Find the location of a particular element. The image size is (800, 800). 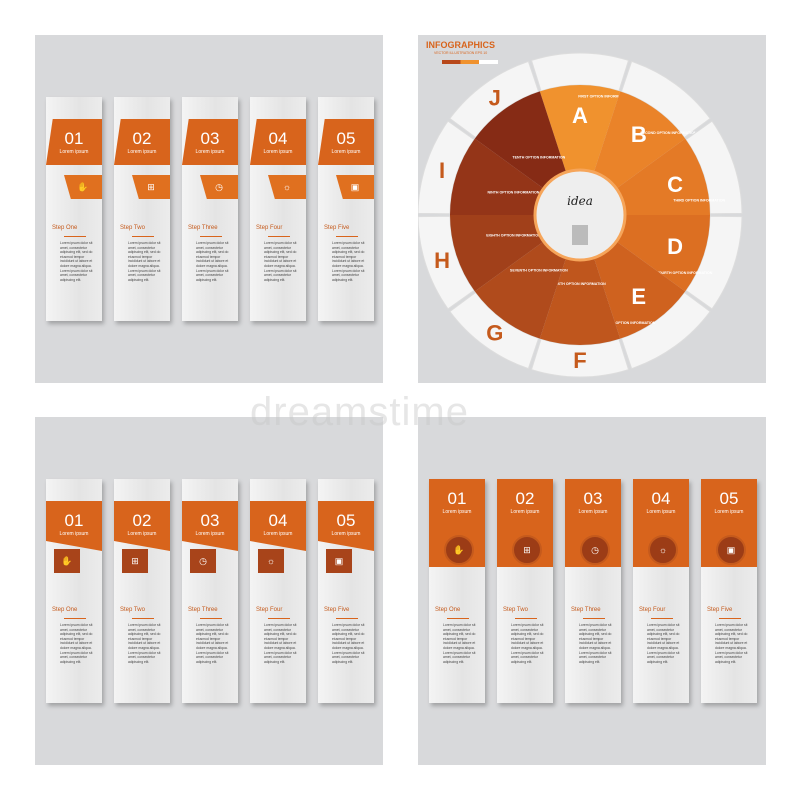

segment-letter: I is located at coordinates (442, 170).